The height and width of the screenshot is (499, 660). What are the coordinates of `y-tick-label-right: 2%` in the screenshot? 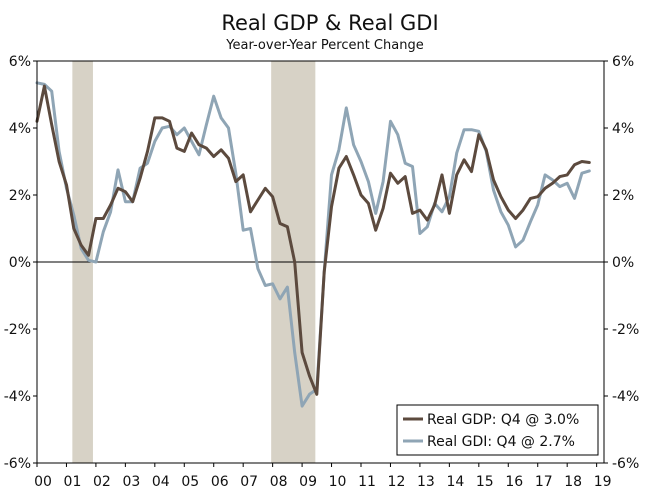 It's located at (623, 196).